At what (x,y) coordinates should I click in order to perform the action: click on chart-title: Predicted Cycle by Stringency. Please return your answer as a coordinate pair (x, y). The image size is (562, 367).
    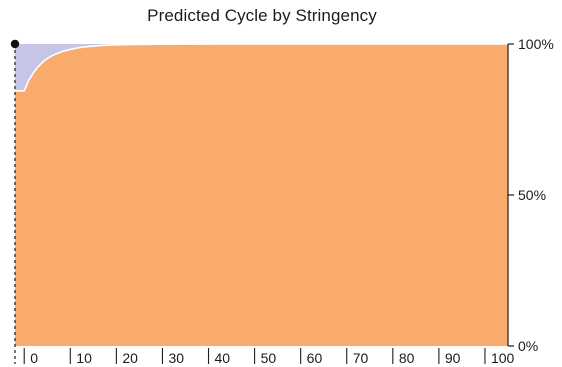
    Looking at the image, I should click on (262, 15).